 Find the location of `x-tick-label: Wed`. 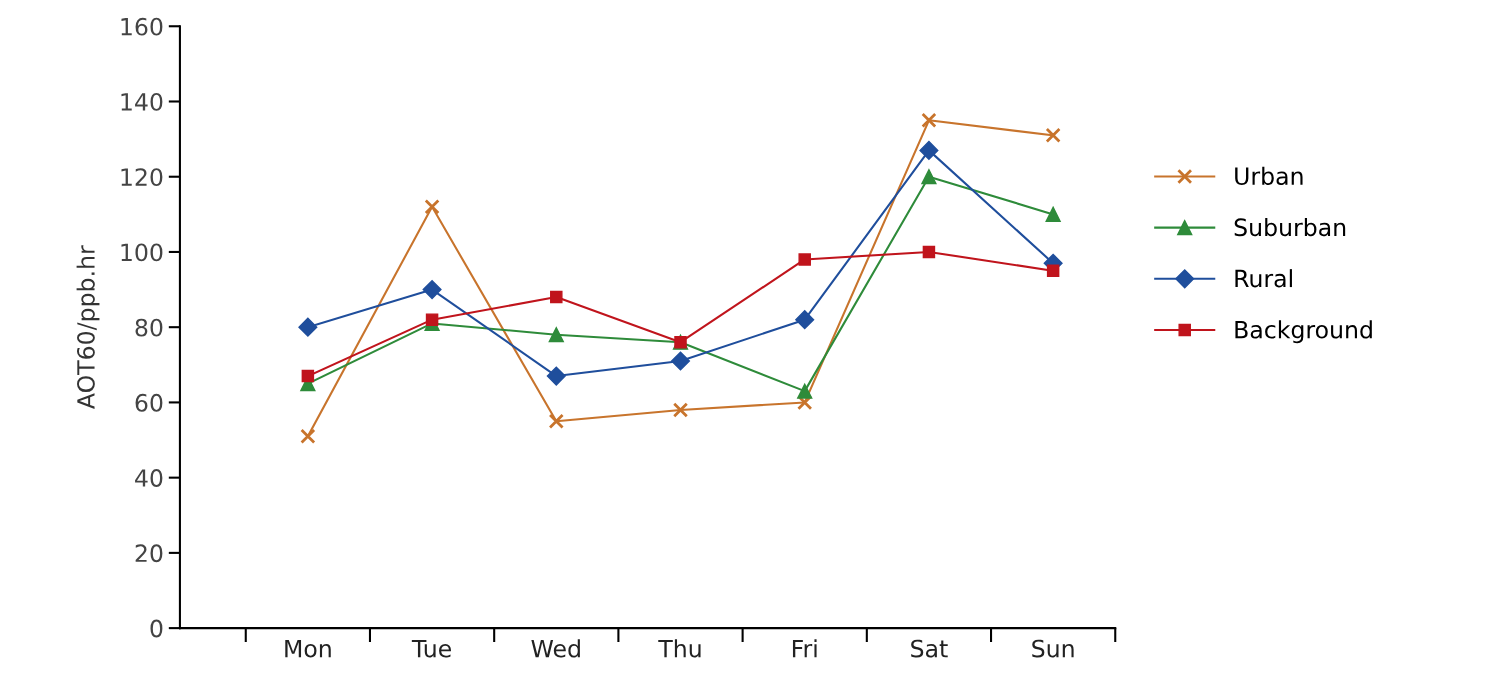

x-tick-label: Wed is located at coordinates (555, 648).